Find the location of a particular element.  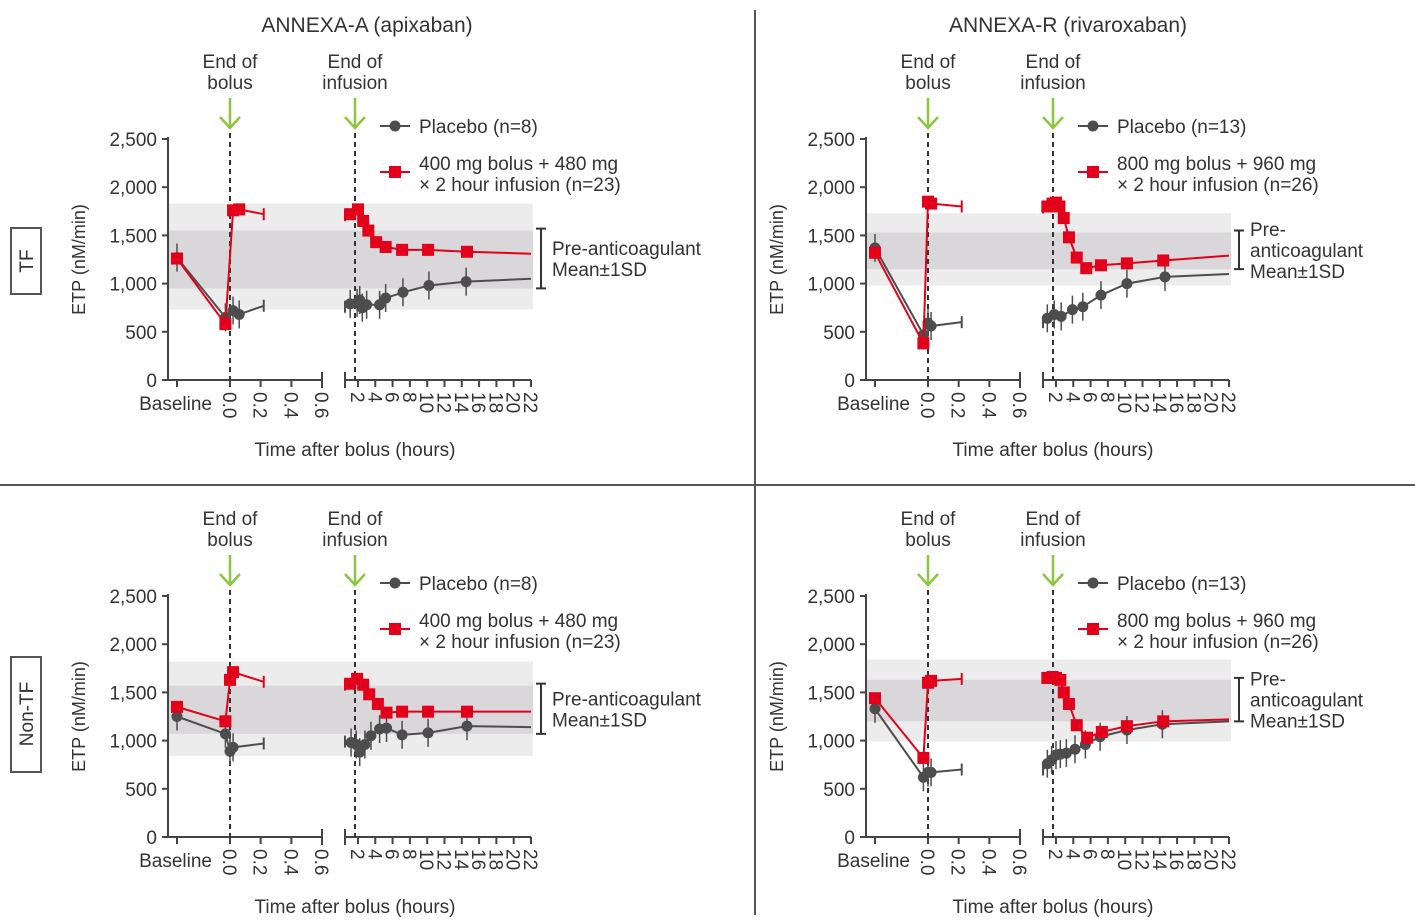

y-tick-label: 2,500 is located at coordinates (133, 140).